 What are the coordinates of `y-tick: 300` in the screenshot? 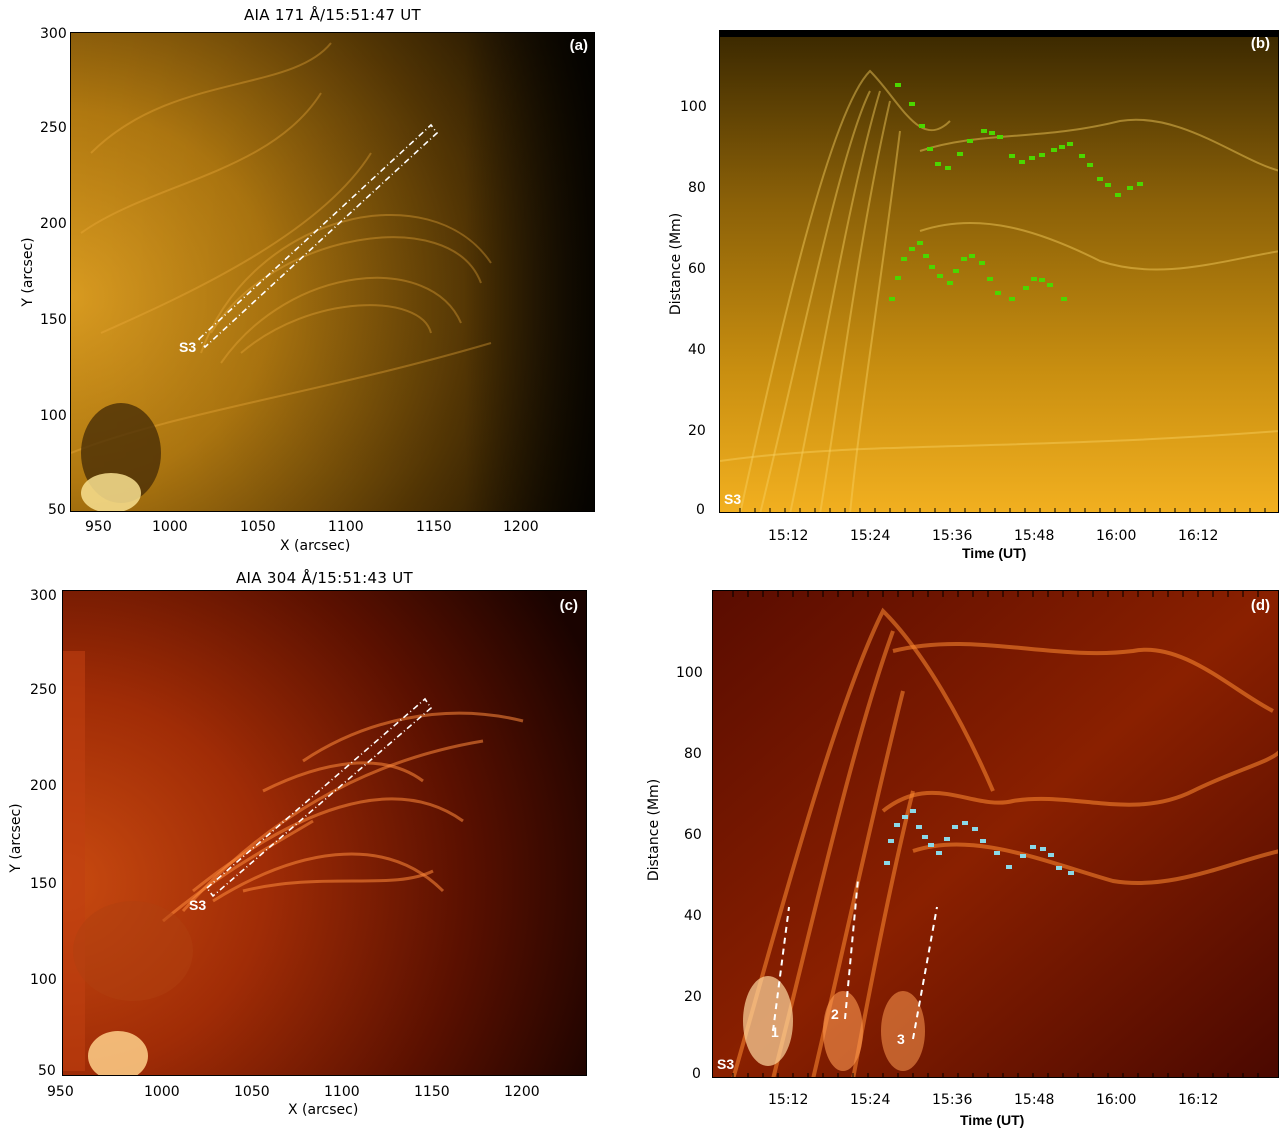 It's located at (43, 596).